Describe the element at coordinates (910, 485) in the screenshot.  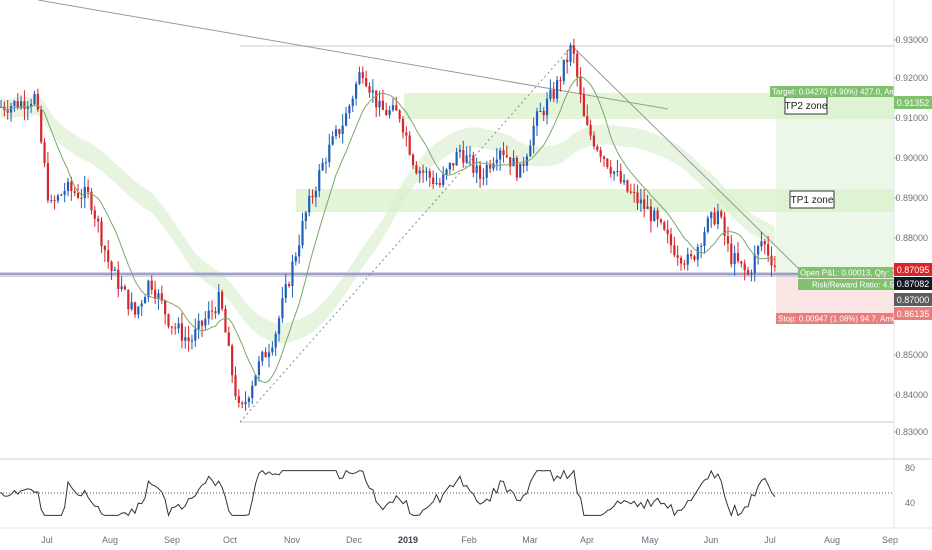
I see `oscillator-axis: 80 40` at that location.